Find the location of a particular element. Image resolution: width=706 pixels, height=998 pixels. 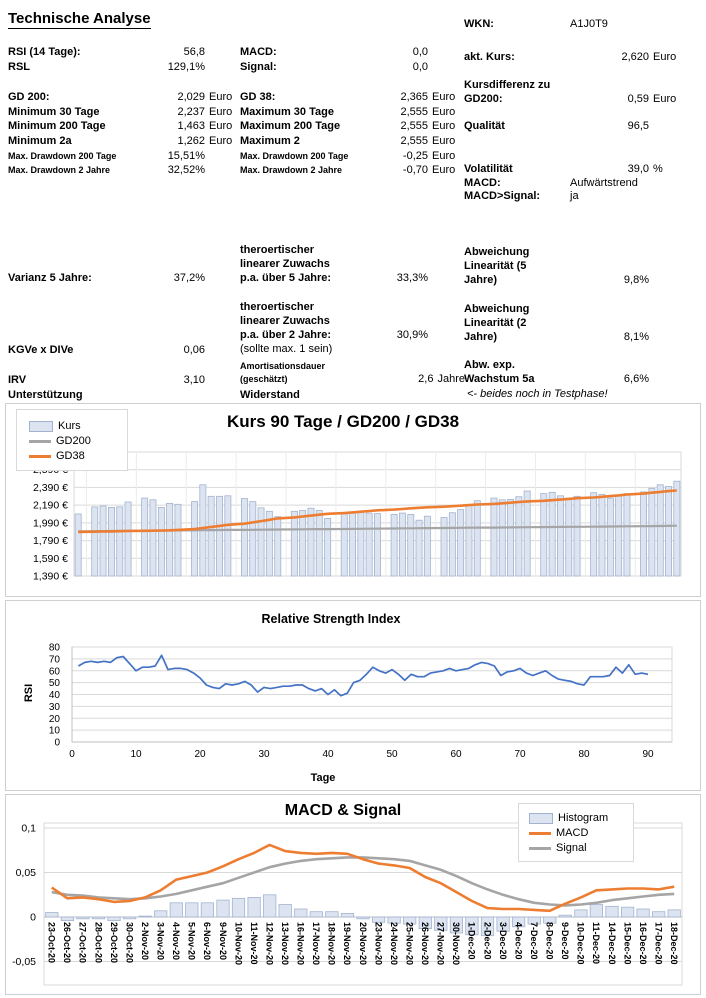

stat-value: 2,365 is located at coordinates (414, 97).